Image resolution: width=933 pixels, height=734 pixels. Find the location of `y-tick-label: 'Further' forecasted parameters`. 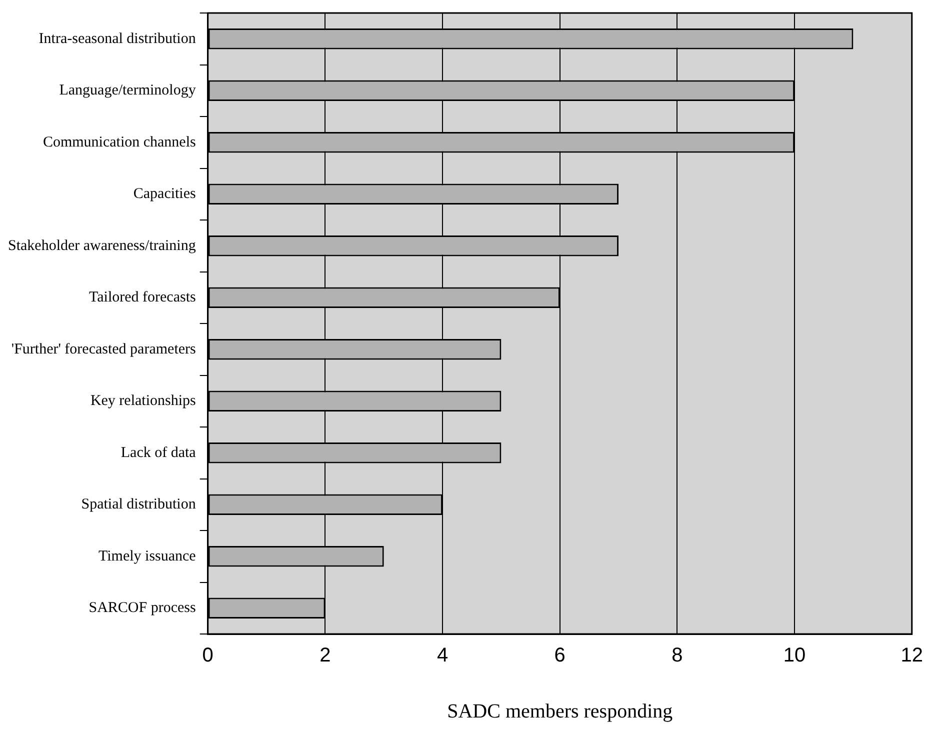

y-tick-label: 'Further' forecasted parameters is located at coordinates (103, 349).